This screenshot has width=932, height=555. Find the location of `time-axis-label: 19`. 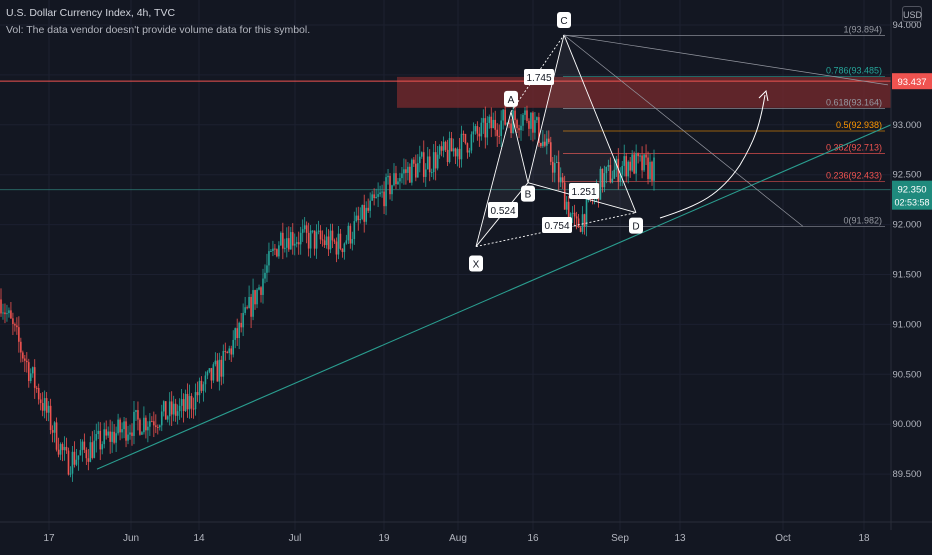

time-axis-label: 19 is located at coordinates (384, 538).